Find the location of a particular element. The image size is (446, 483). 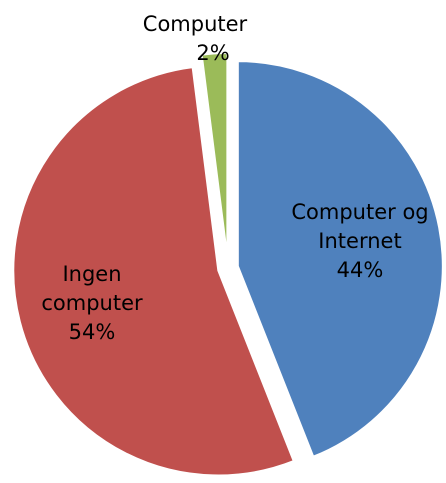

category-label: Computer is located at coordinates (195, 24).